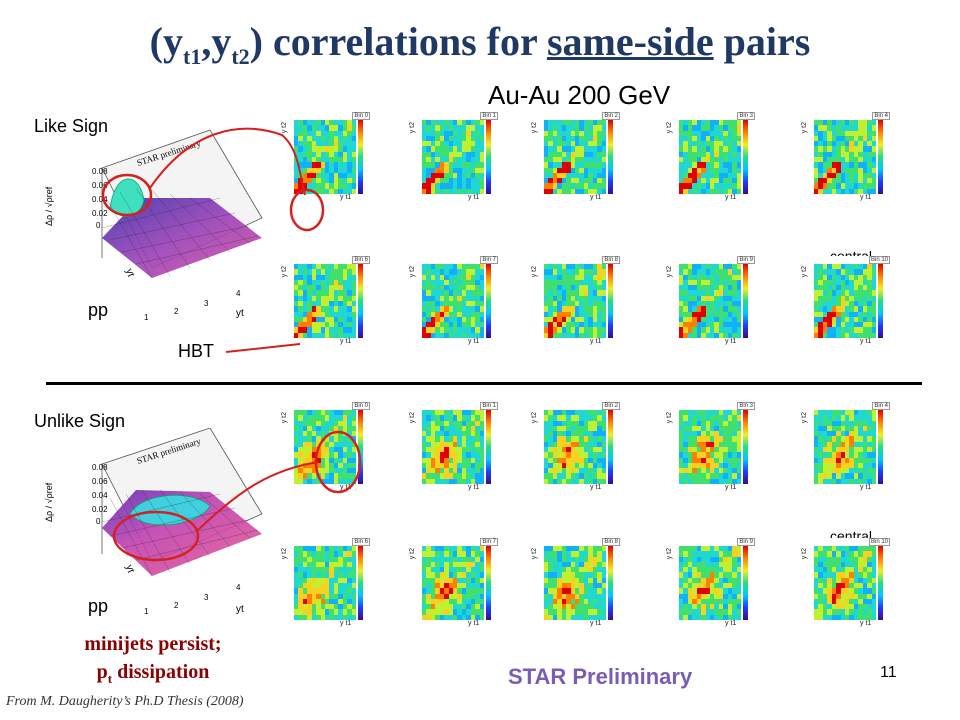 The image size is (960, 720). Describe the element at coordinates (129, 568) in the screenshot. I see `unlike-surface-y-label: yt` at that location.